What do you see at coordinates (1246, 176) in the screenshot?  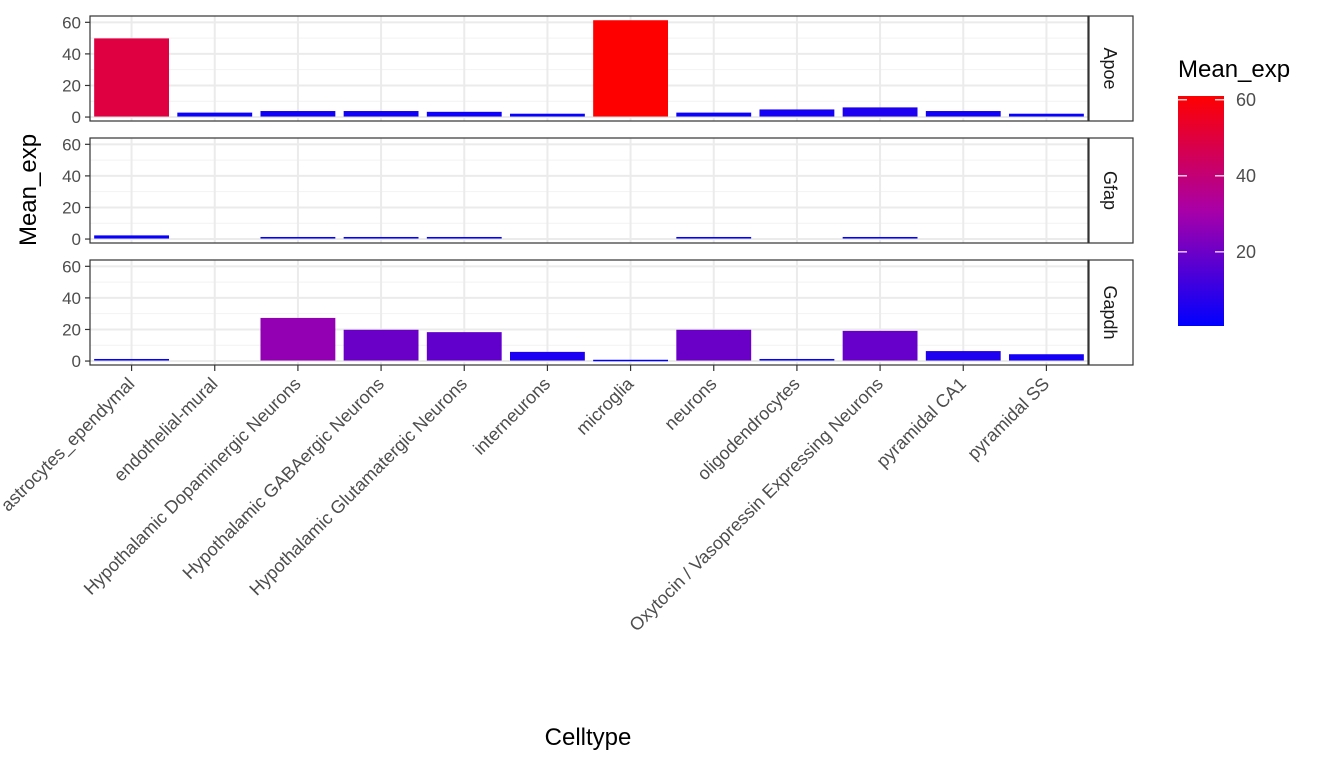 I see `legend-label: 40` at bounding box center [1246, 176].